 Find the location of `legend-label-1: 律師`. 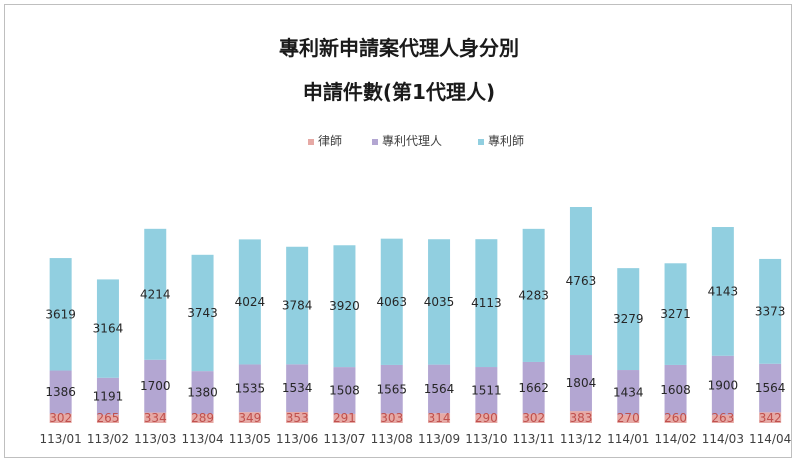

legend-label-1: 律師 is located at coordinates (330, 141).